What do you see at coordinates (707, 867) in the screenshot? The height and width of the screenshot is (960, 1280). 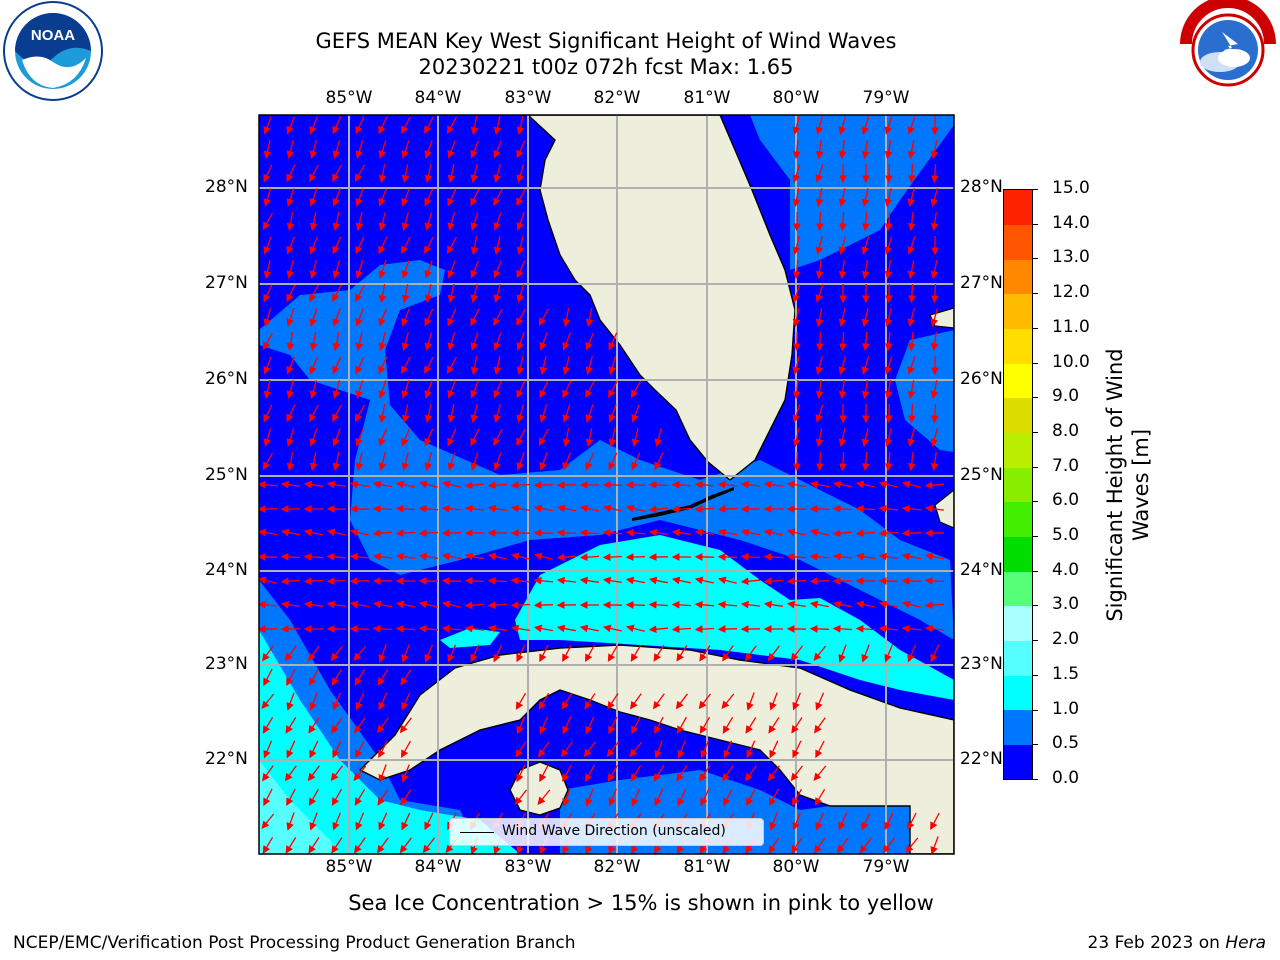 I see `longitude-label: 81°W` at bounding box center [707, 867].